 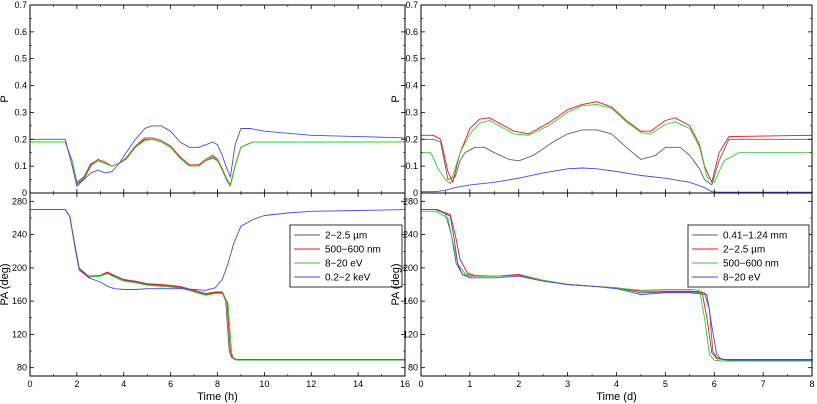 What do you see at coordinates (348, 278) in the screenshot?
I see `legend-label: 0.2−2 keV` at bounding box center [348, 278].